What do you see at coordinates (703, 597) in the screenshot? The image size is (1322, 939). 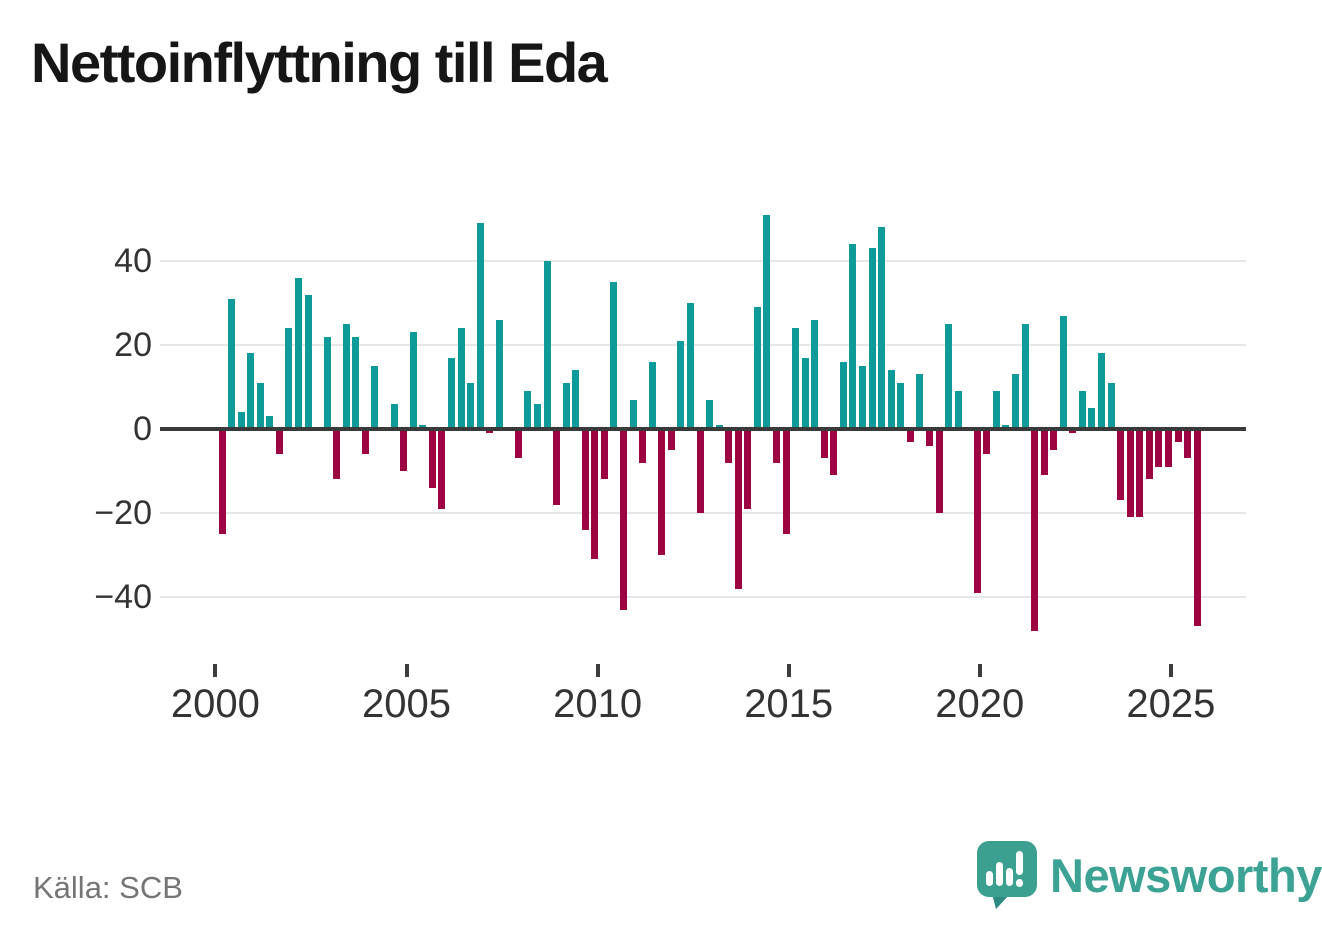 I see `gridline--40` at bounding box center [703, 597].